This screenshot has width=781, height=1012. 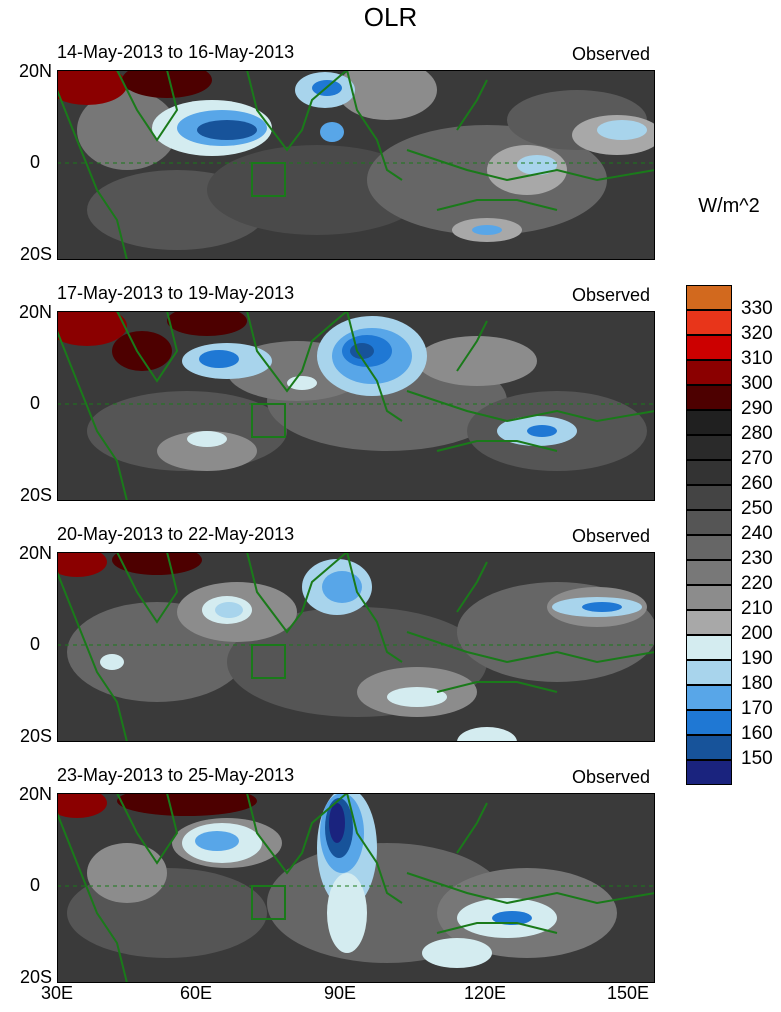 I want to click on figure-title: OLR, so click(x=390, y=17).